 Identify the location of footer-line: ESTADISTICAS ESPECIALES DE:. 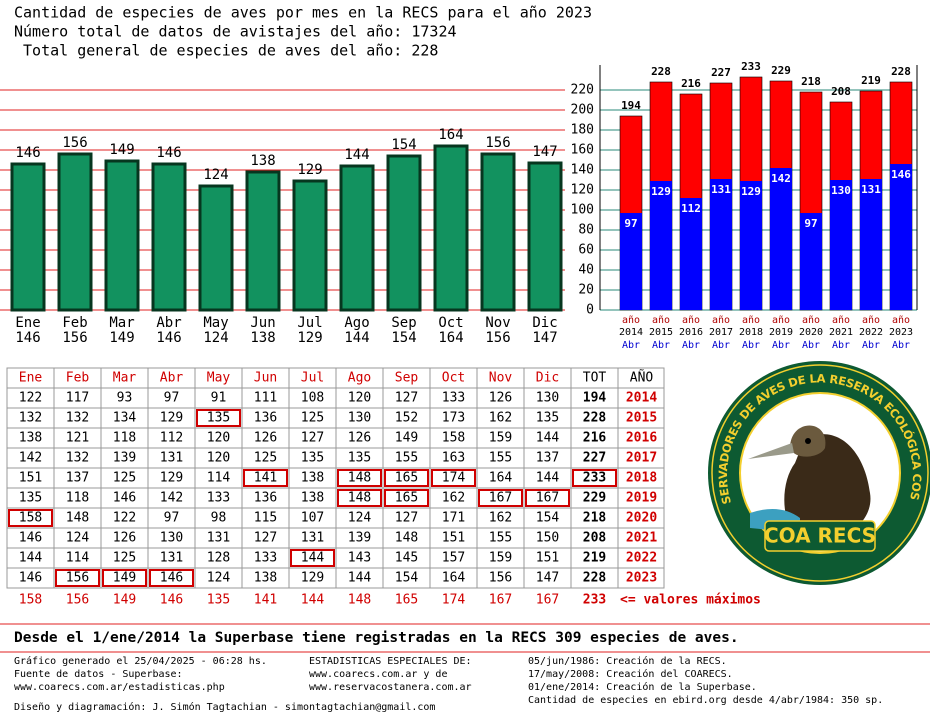
(390, 661).